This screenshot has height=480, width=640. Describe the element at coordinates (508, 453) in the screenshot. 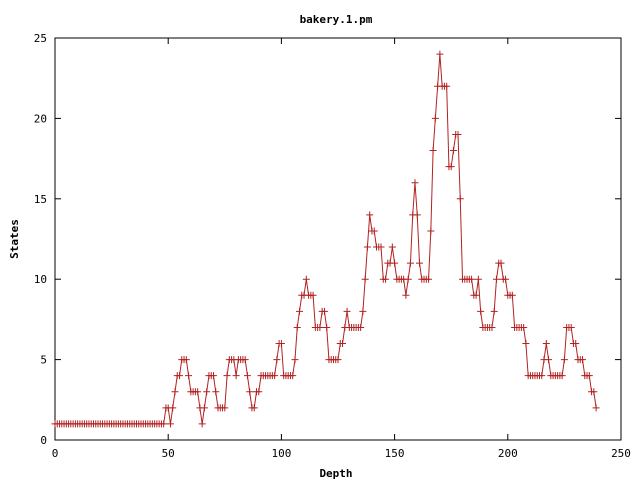

I see `x-tick-label: 200` at that location.